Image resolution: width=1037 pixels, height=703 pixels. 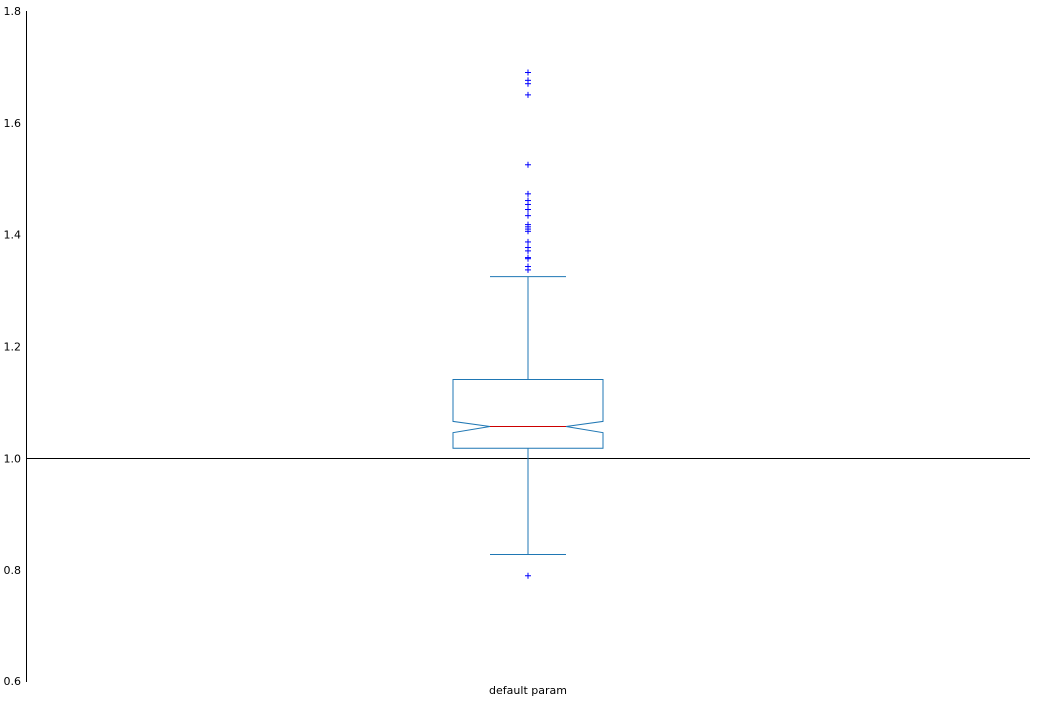 What do you see at coordinates (13, 681) in the screenshot?
I see `y-tick-label: 0.6` at bounding box center [13, 681].